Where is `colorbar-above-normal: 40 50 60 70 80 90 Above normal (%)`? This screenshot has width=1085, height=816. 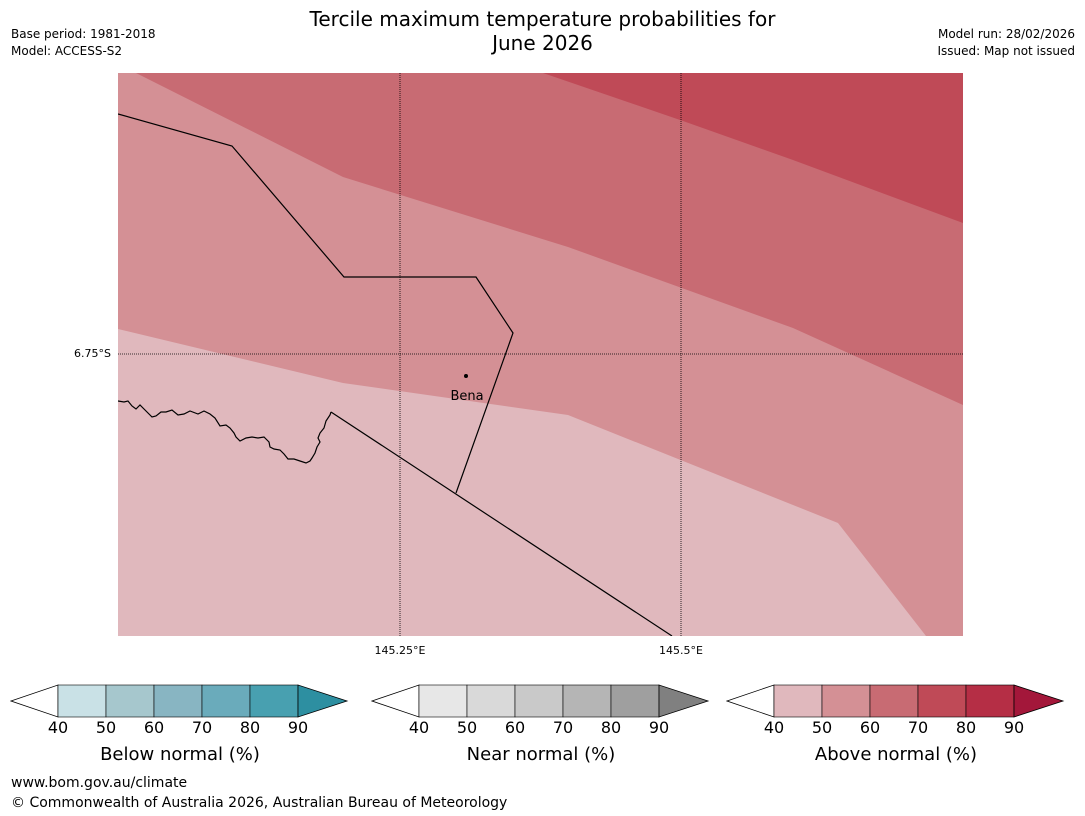 colorbar-above-normal: 40 50 60 70 80 90 Above normal (%) is located at coordinates (895, 724).